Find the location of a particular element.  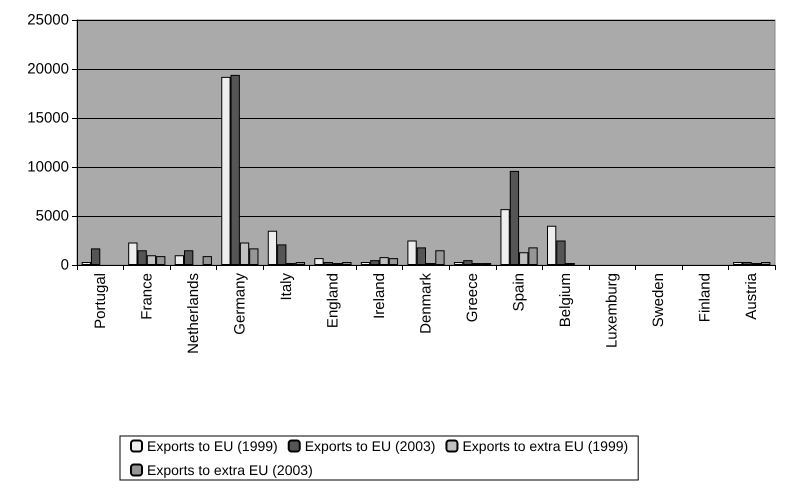

x-tick-label: Sweden is located at coordinates (659, 300).